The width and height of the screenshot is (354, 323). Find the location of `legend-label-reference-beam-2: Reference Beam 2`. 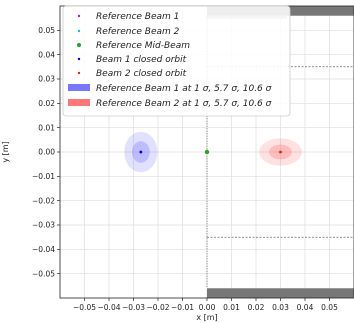

legend-label-reference-beam-2: Reference Beam 2 is located at coordinates (138, 32).